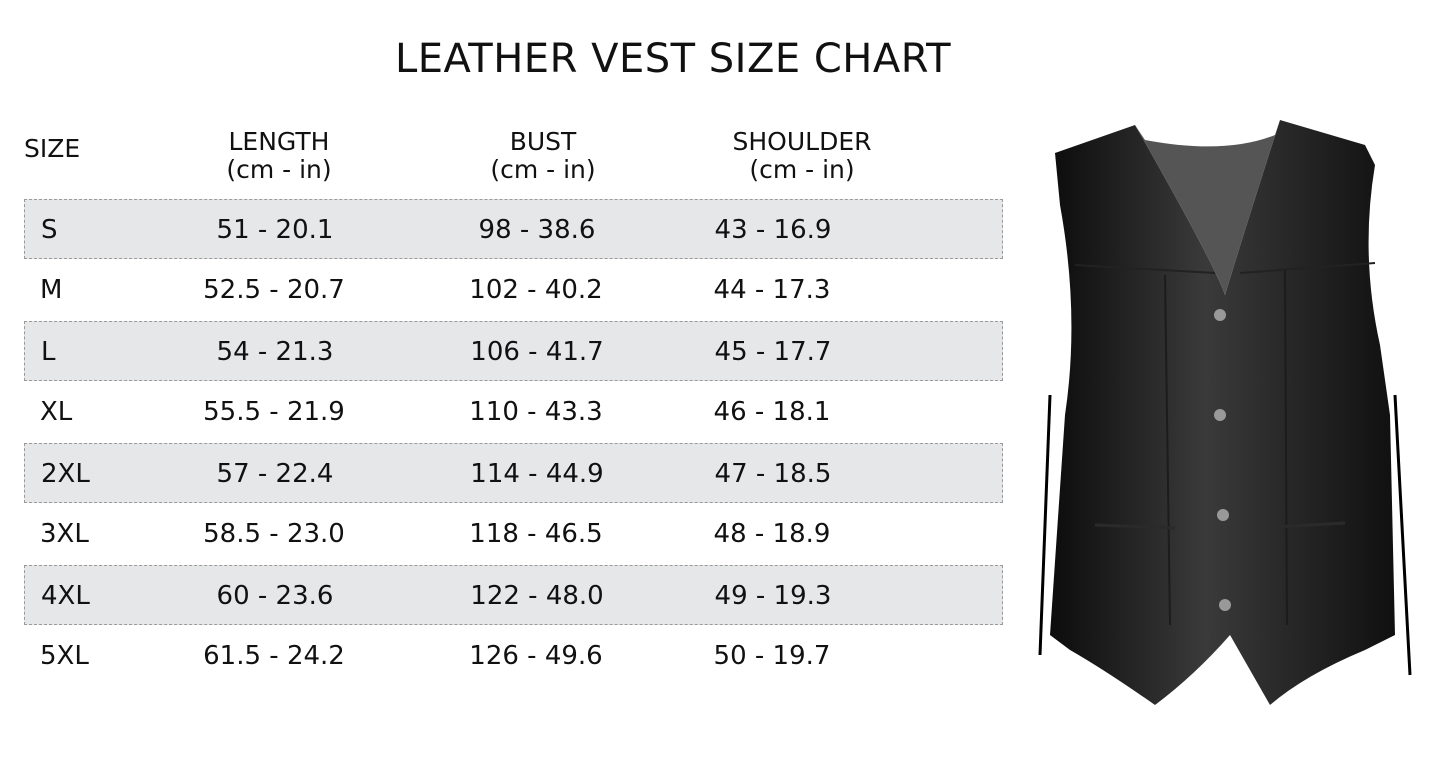 The height and width of the screenshot is (765, 1445). What do you see at coordinates (274, 290) in the screenshot?
I see `cell-length: 52.5 - 20.7` at bounding box center [274, 290].